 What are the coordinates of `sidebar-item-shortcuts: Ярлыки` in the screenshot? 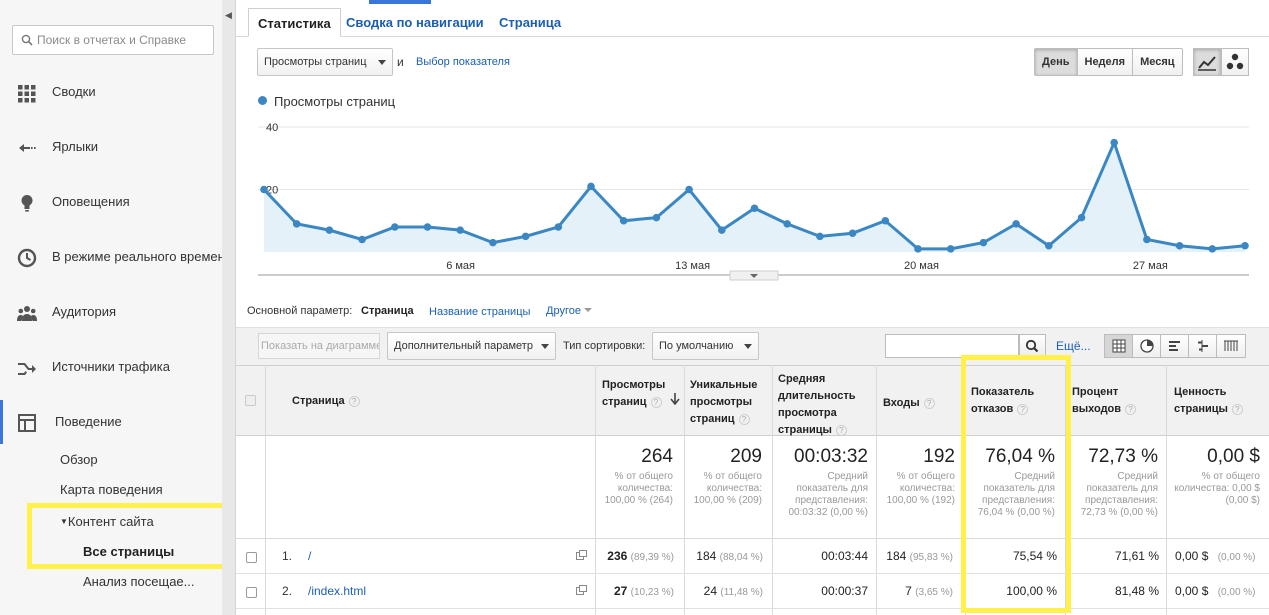 It's located at (111, 147).